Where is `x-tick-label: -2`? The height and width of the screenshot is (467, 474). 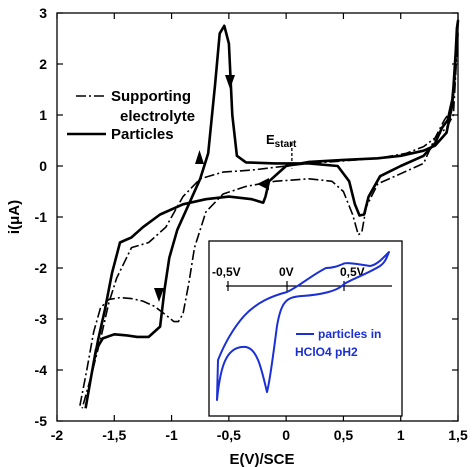 x-tick-label: -2 is located at coordinates (57, 435).